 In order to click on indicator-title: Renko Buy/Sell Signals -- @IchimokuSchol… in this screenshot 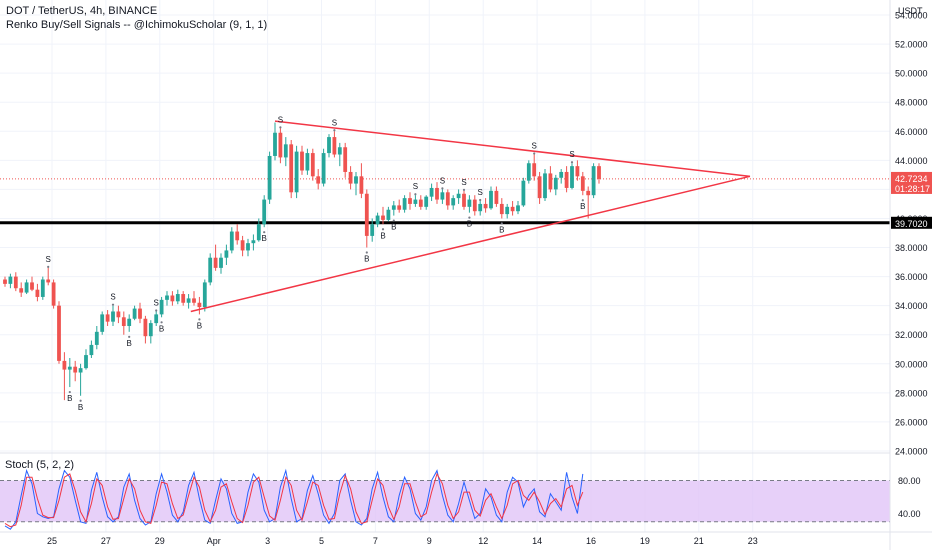, I will do `click(137, 25)`.